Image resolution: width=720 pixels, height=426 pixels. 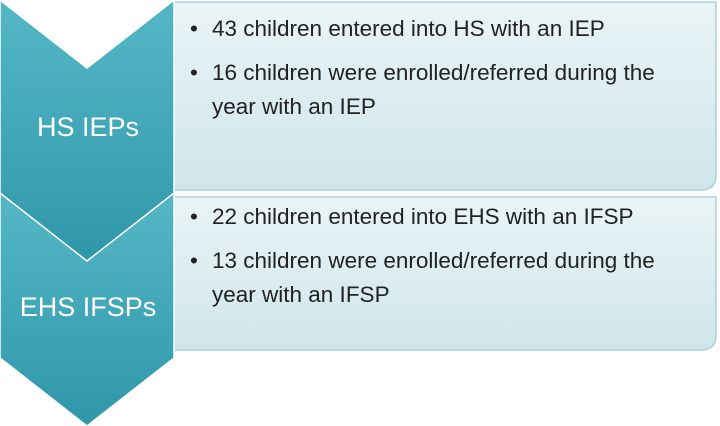 I want to click on chevron, so click(x=87, y=308).